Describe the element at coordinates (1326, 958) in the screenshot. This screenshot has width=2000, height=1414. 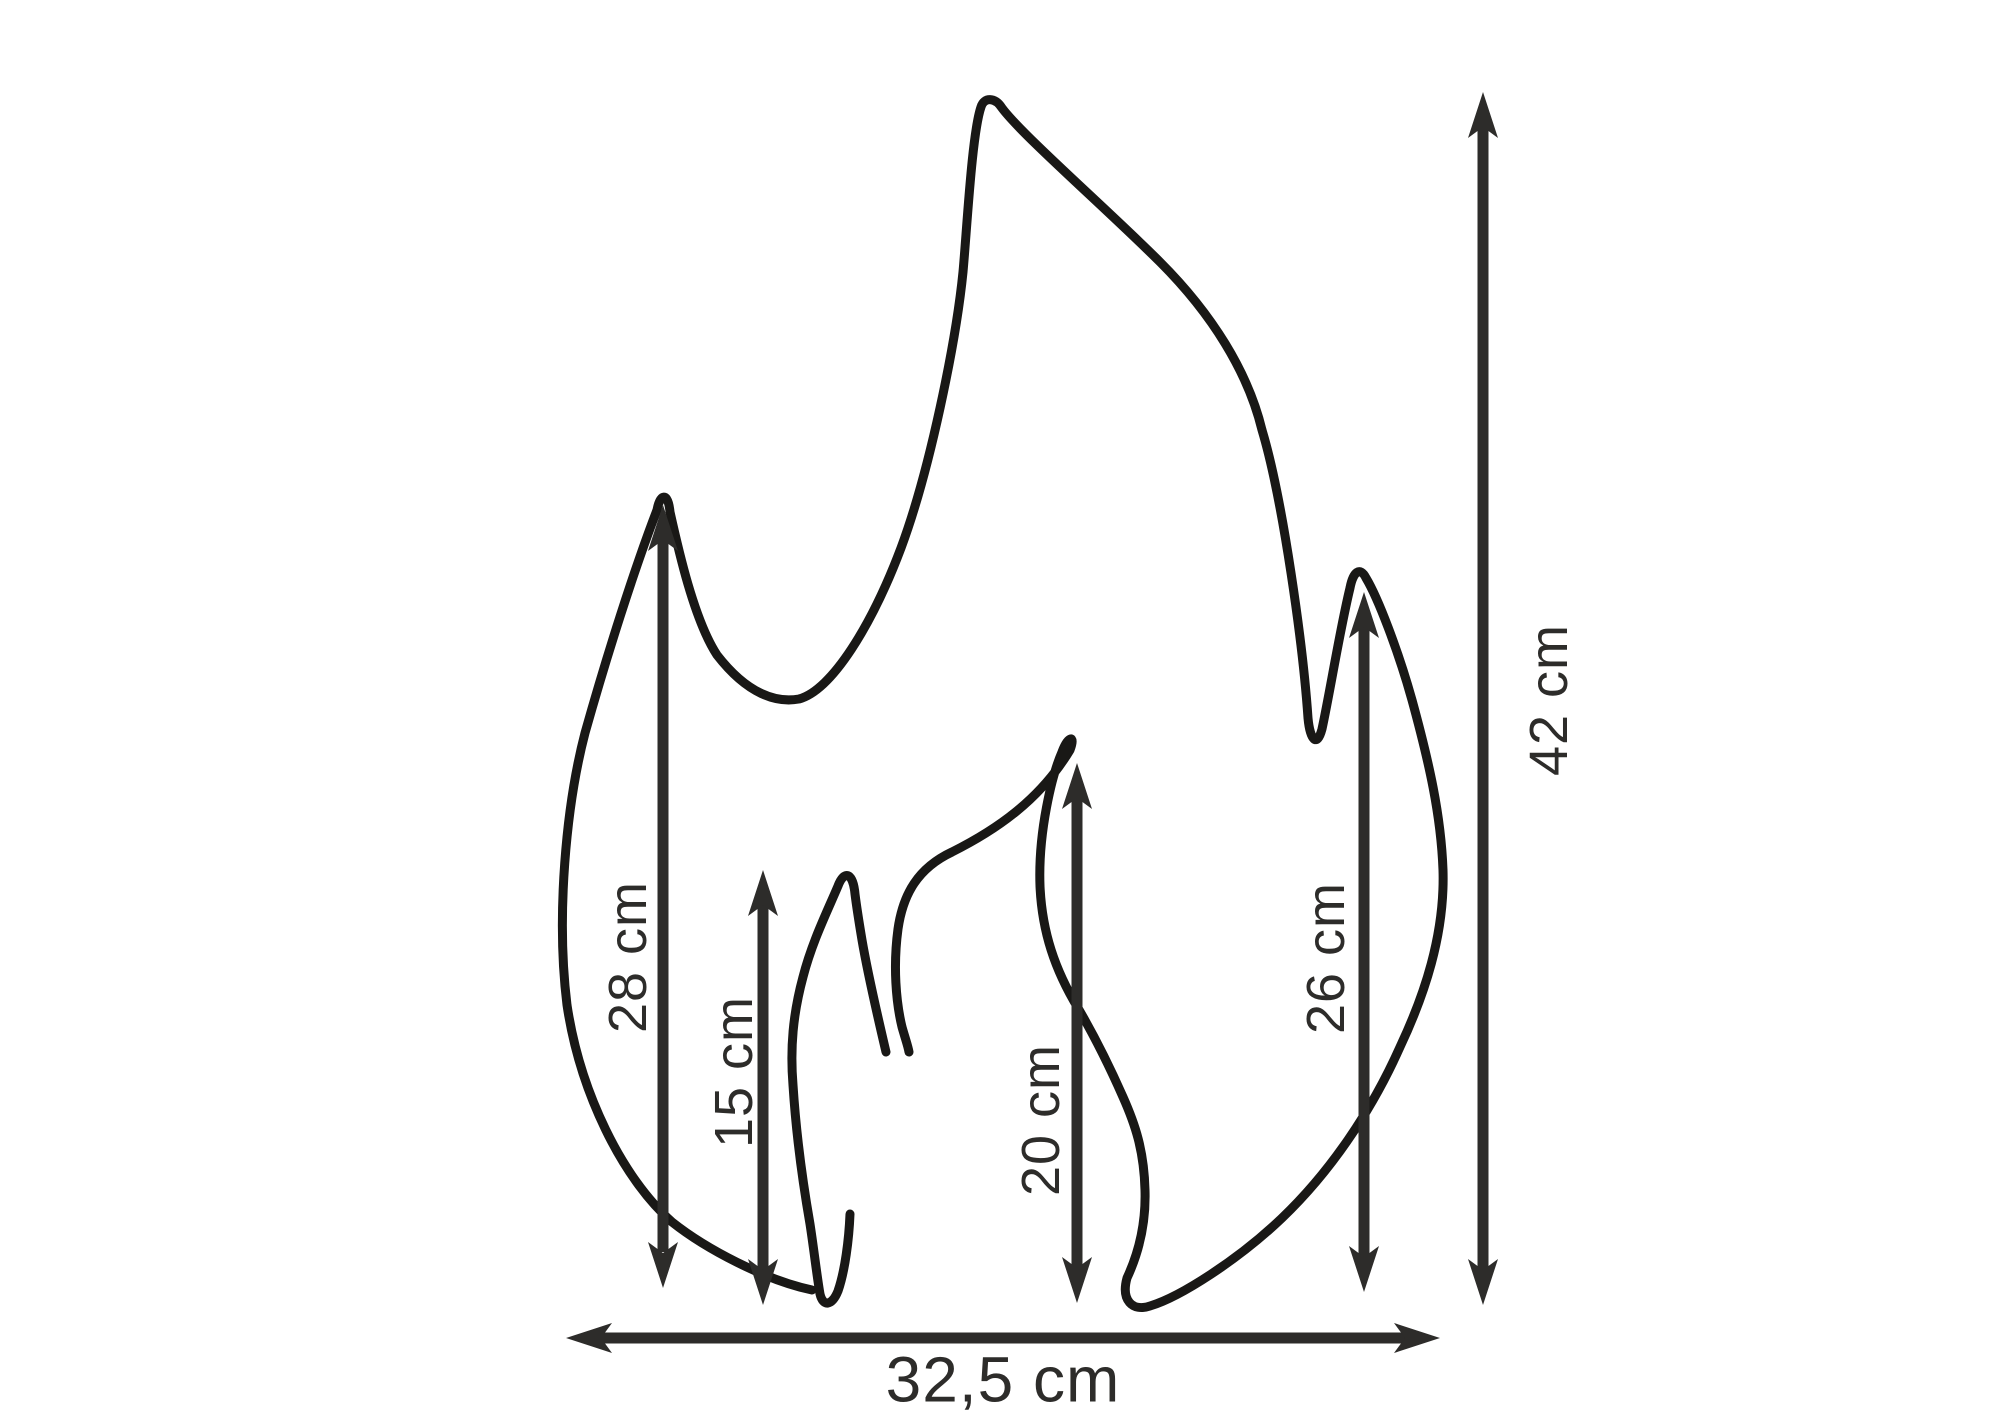
I see `dimension-label-26cm: 26 cm` at that location.